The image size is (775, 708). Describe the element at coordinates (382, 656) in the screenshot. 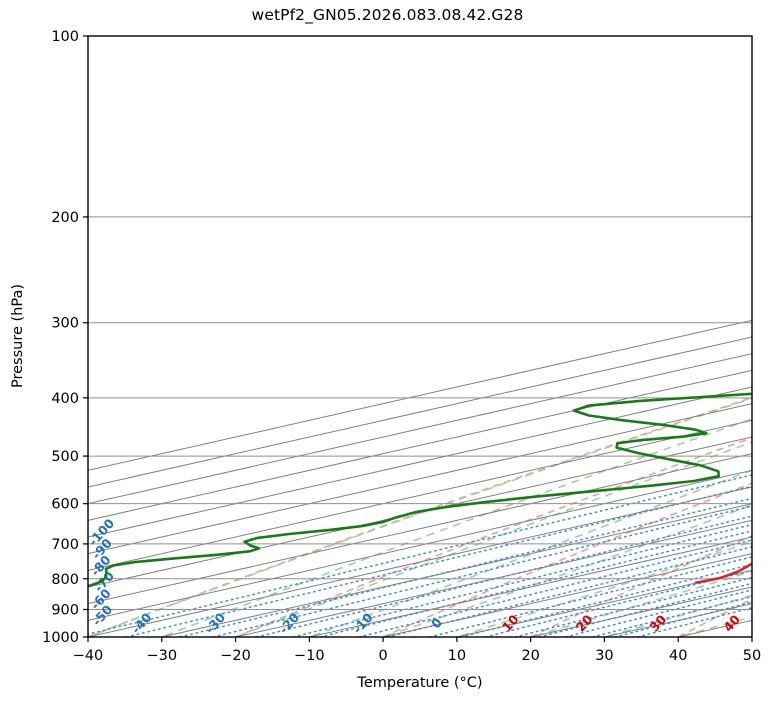

I see `x-tick-label: 0` at that location.